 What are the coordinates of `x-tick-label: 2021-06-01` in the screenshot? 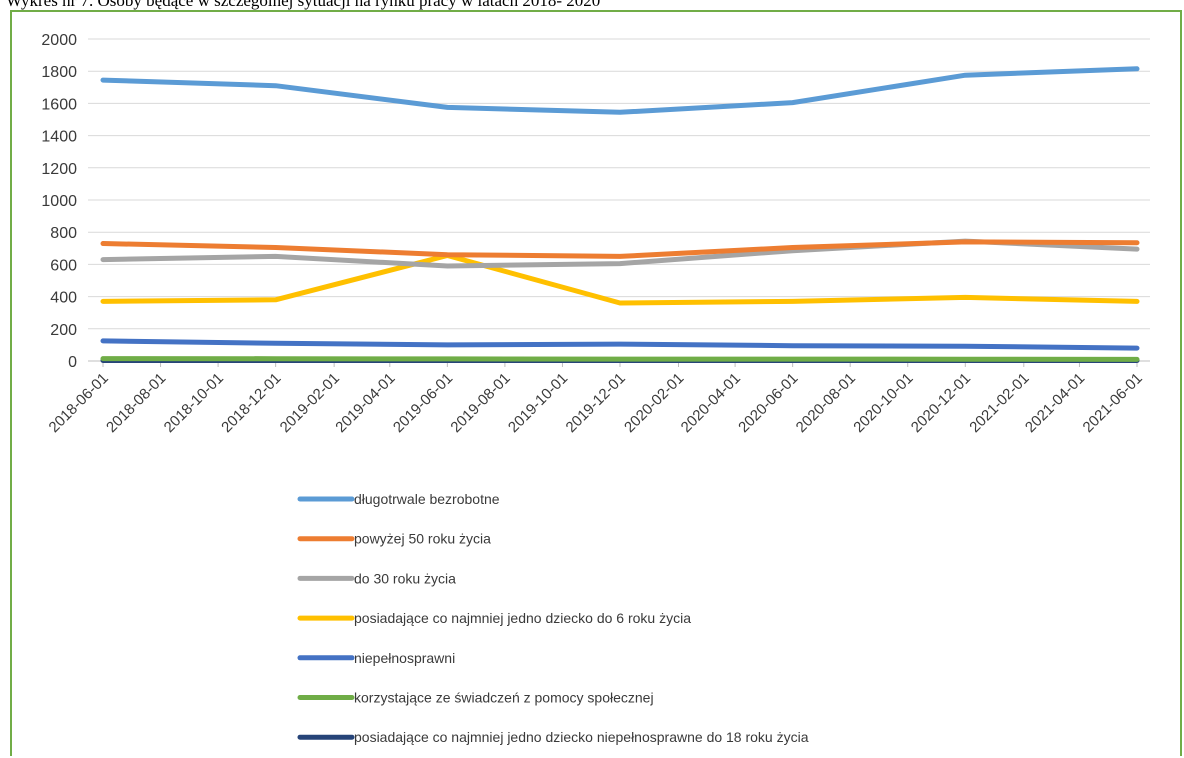 It's located at (1113, 403).